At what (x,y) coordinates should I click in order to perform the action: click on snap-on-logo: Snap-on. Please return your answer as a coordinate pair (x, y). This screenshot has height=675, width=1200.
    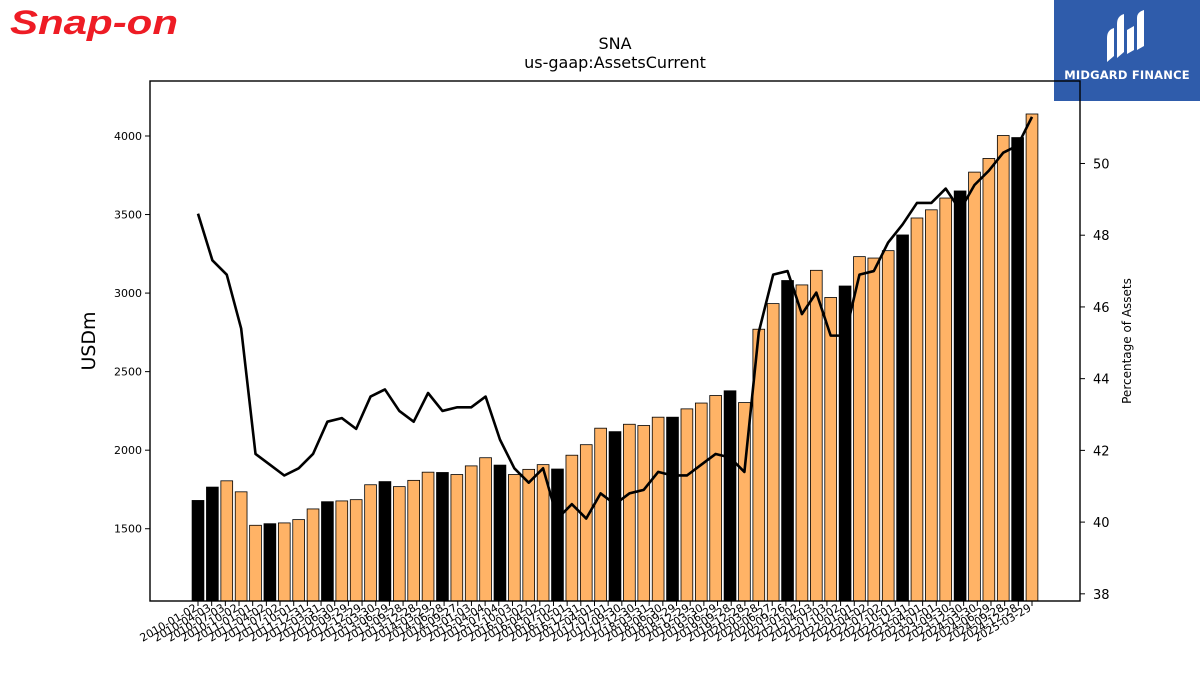
    Looking at the image, I should click on (94, 23).